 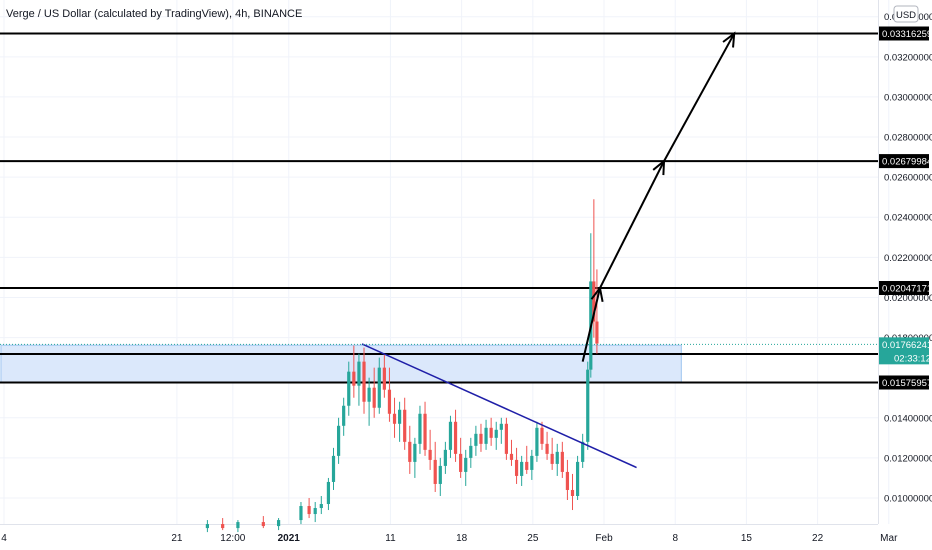 I want to click on time-tick-label: Mar, so click(x=889, y=538).